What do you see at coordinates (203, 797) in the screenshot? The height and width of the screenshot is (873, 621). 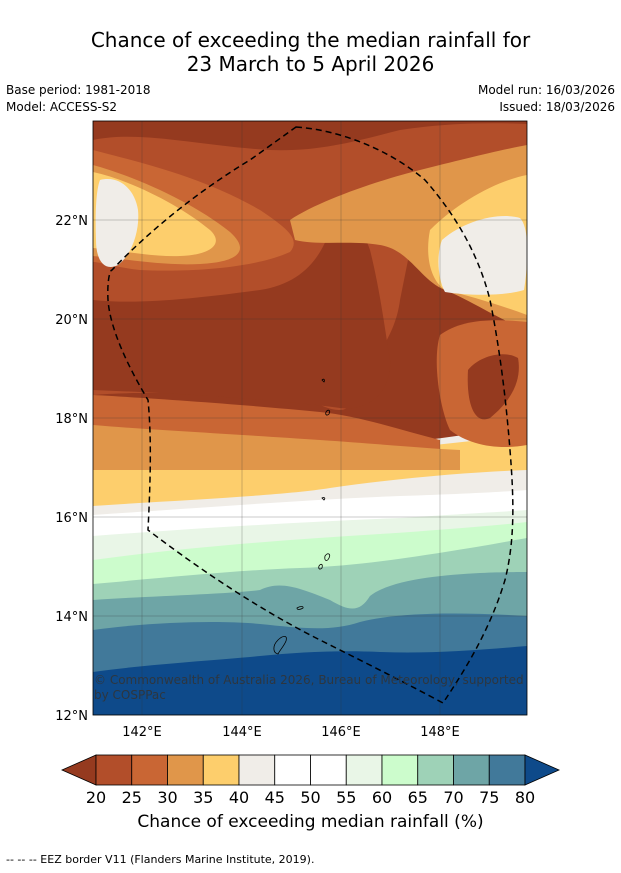 I see `colorbar-tick-label: 35` at bounding box center [203, 797].